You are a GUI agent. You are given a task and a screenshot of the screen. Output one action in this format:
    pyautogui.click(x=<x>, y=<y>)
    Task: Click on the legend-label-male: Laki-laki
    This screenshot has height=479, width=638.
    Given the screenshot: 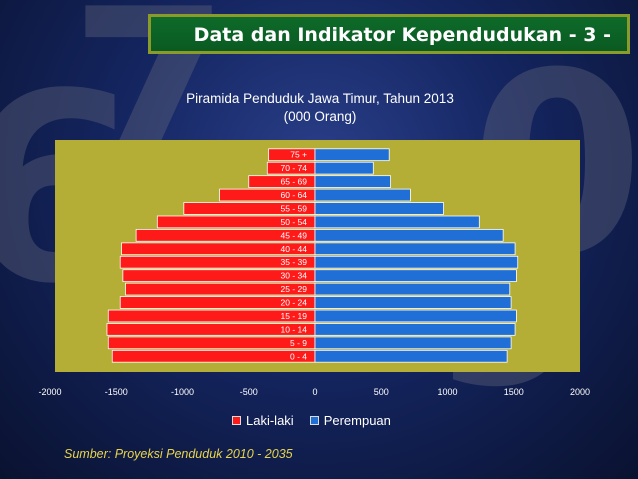 What is the action you would take?
    pyautogui.click(x=270, y=420)
    